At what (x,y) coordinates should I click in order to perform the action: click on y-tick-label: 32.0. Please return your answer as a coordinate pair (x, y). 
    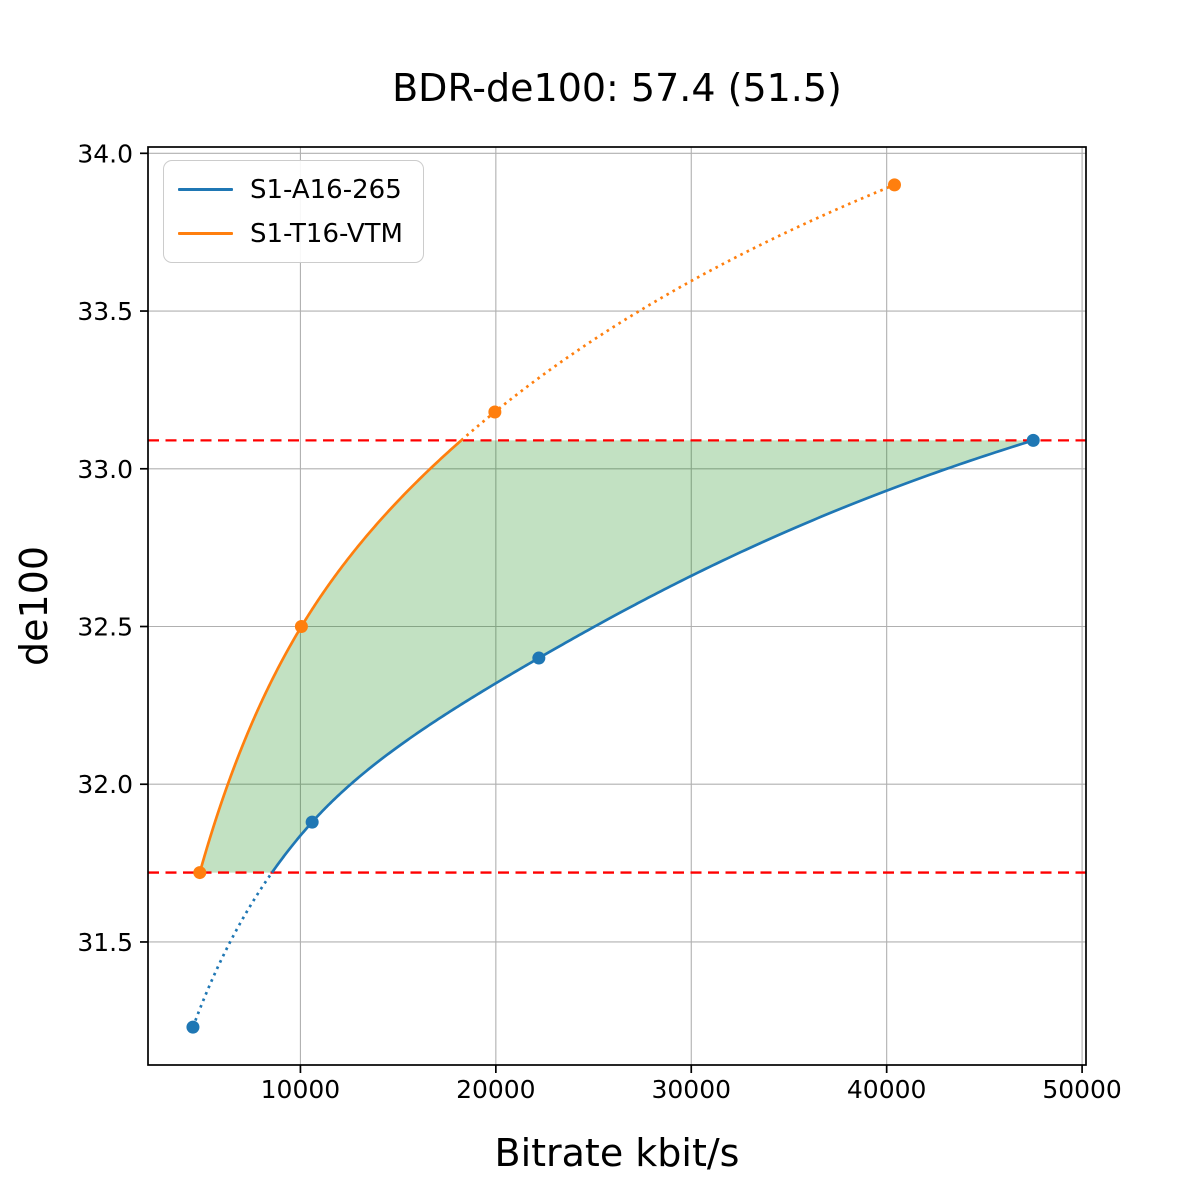
    Looking at the image, I should click on (105, 784).